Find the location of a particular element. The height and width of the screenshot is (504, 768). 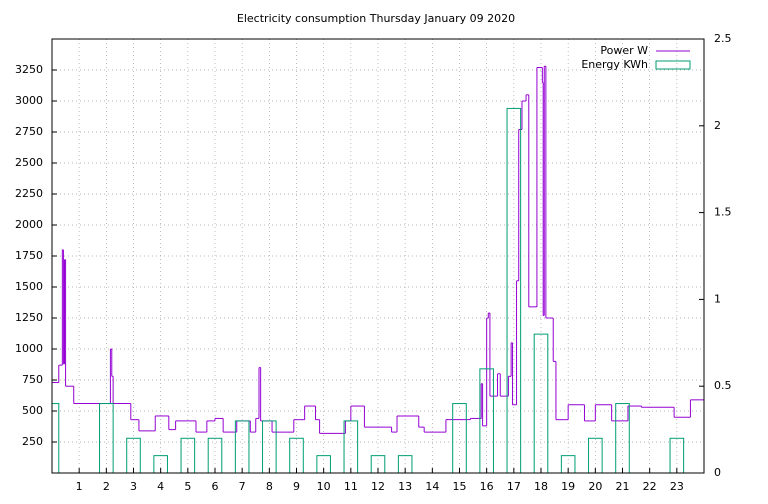

y-tick-label: 2750 is located at coordinates (29, 131).